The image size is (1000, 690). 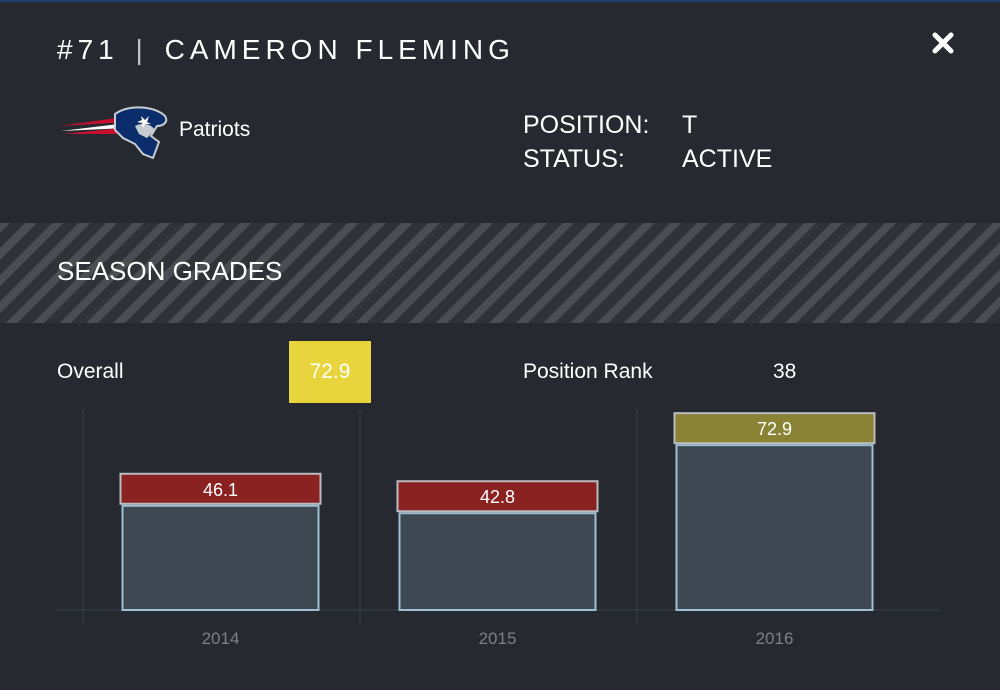 I want to click on overall-grade-badge: 72.9, so click(x=330, y=372).